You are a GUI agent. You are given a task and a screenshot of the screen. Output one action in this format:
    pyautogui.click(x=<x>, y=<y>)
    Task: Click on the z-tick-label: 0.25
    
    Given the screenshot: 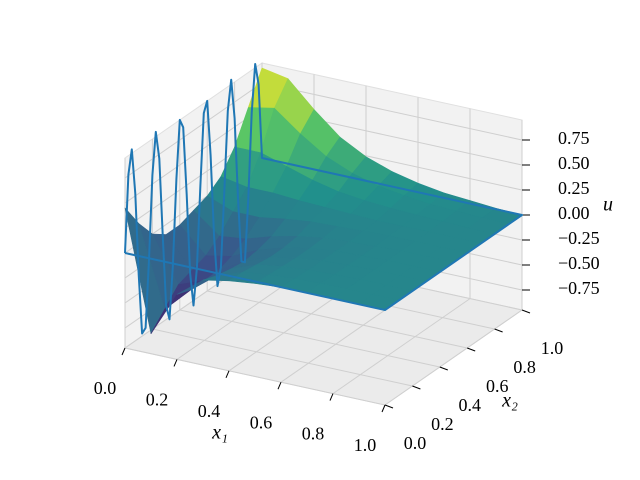 What is the action you would take?
    pyautogui.click(x=574, y=188)
    